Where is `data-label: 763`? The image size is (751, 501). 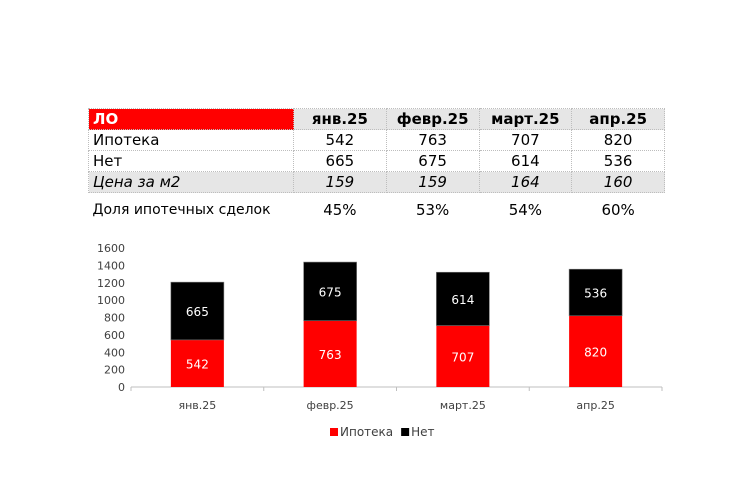
data-label: 763 is located at coordinates (330, 355).